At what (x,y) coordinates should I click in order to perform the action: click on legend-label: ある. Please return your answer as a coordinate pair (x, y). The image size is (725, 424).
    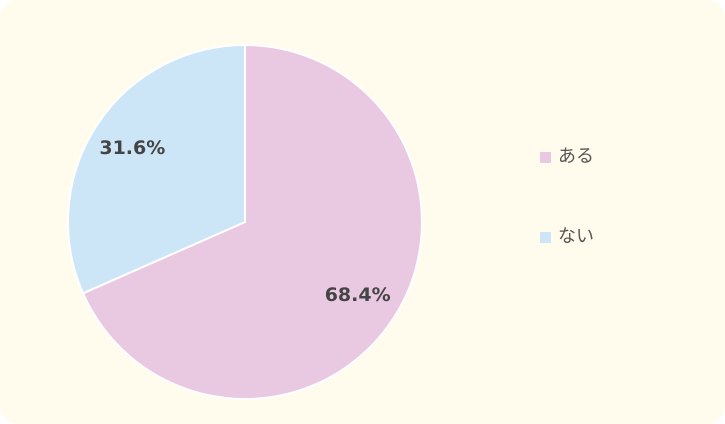
    Looking at the image, I should click on (576, 156).